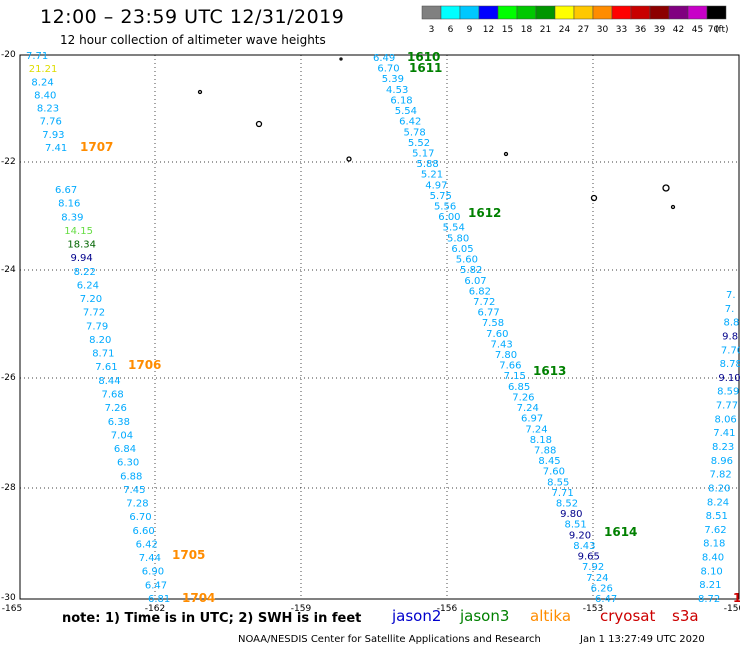  What do you see at coordinates (8, 270) in the screenshot?
I see `latitude-label: -24` at bounding box center [8, 270].